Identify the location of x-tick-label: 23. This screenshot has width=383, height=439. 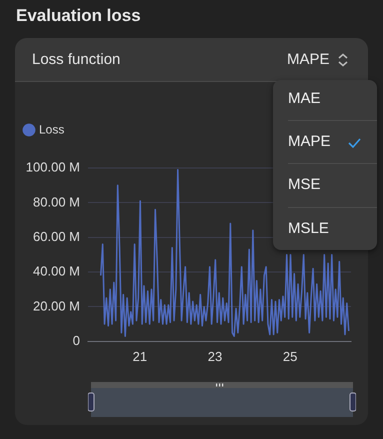
(215, 356).